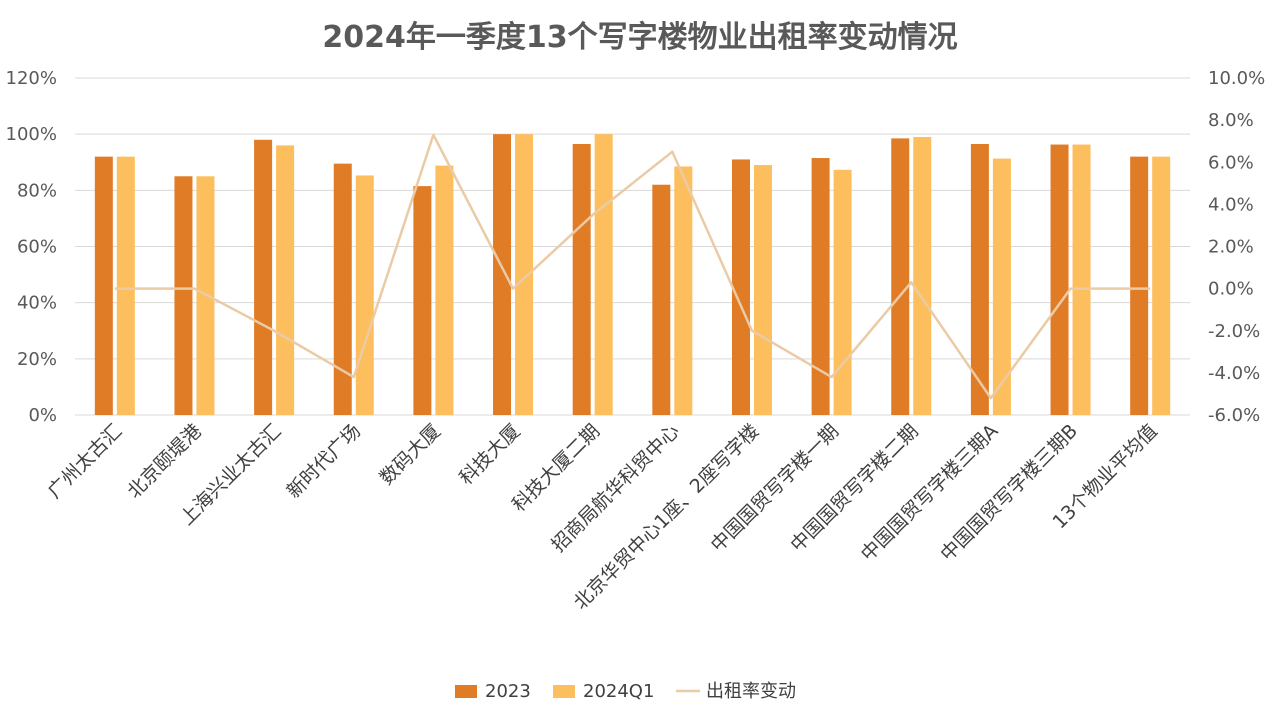 The height and width of the screenshot is (720, 1280). What do you see at coordinates (164, 461) in the screenshot?
I see `x-category-label: 北京颐堤港` at bounding box center [164, 461].